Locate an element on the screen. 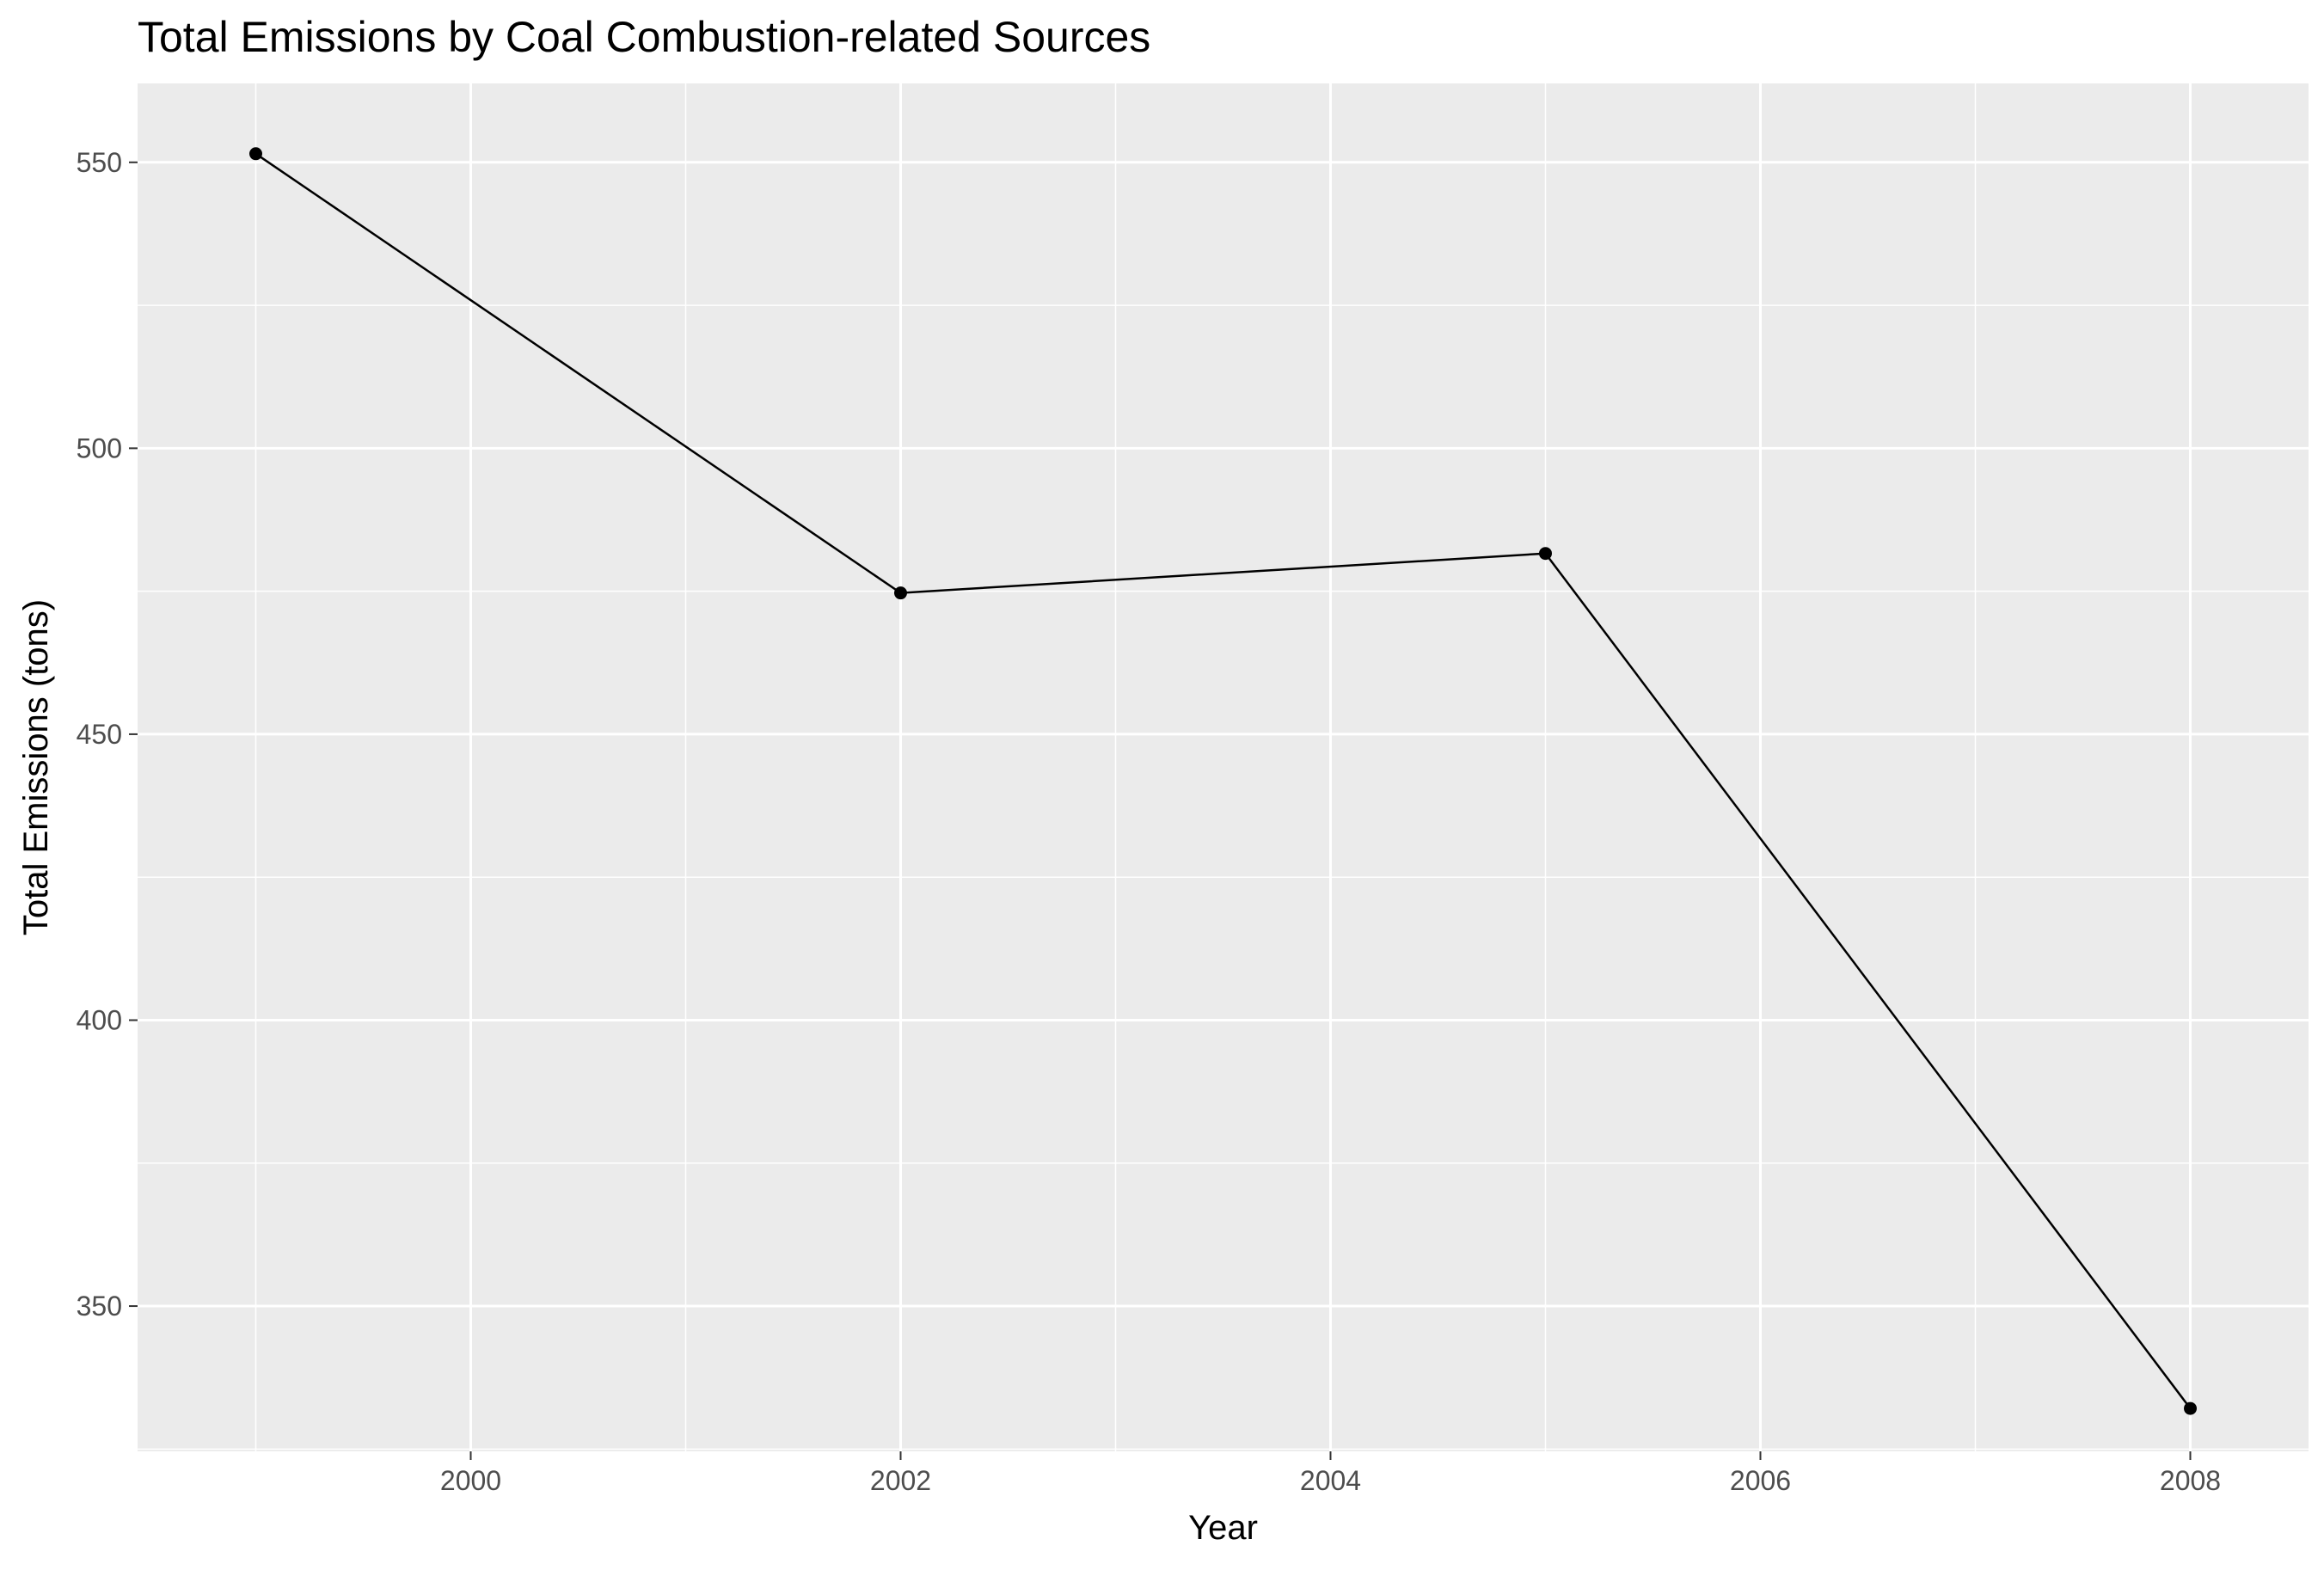 The width and height of the screenshot is (2324, 1570). y-axis-title: Total Emissions (tons) is located at coordinates (36, 767).